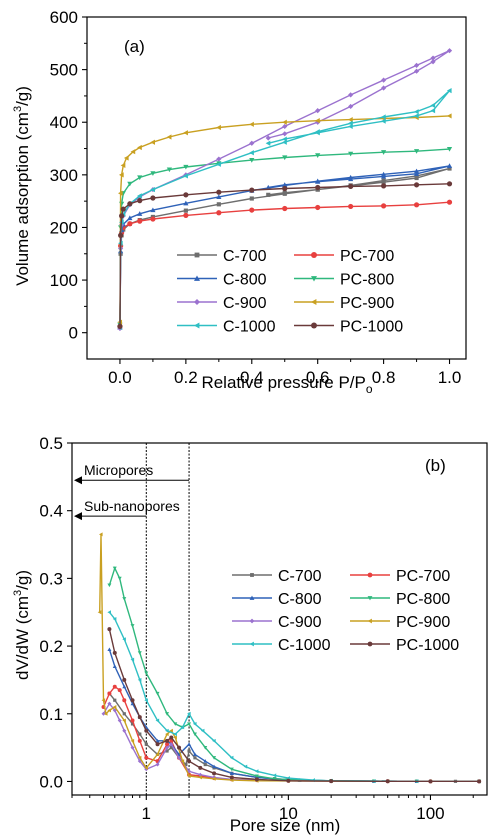  What do you see at coordinates (132, 506) in the screenshot?
I see `panel-b-annotation-label: Sub-nanopores` at bounding box center [132, 506].